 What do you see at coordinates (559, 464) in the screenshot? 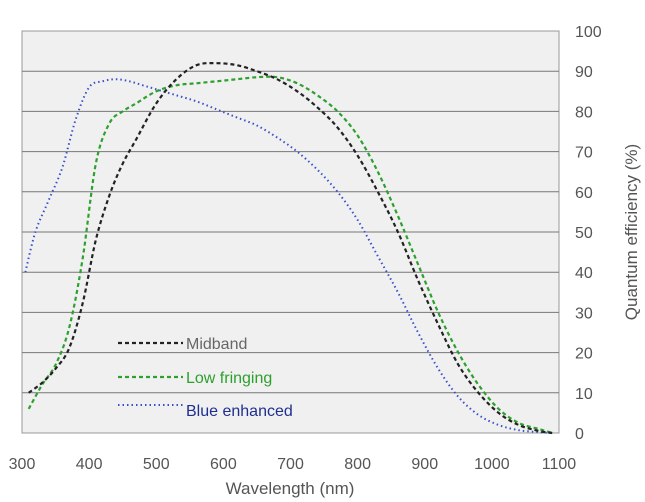
I see `x-tick-label: 1100` at bounding box center [559, 464].